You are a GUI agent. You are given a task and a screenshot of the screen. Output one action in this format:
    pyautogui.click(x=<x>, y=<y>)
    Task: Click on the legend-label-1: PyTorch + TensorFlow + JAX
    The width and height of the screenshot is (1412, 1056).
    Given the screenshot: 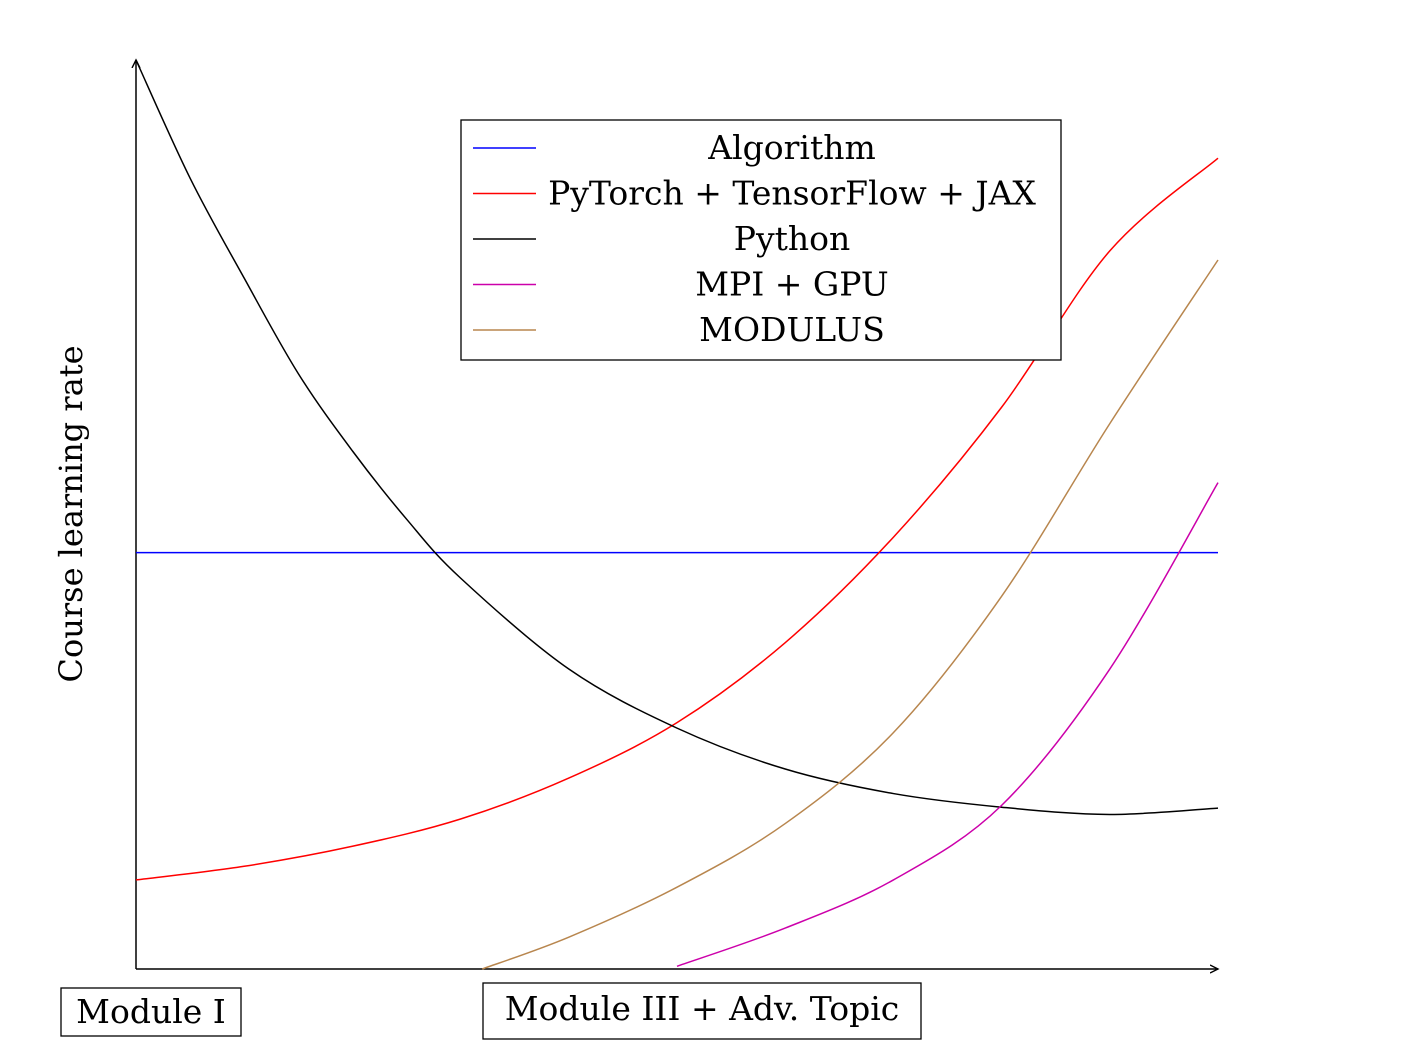 What is the action you would take?
    pyautogui.click(x=792, y=193)
    